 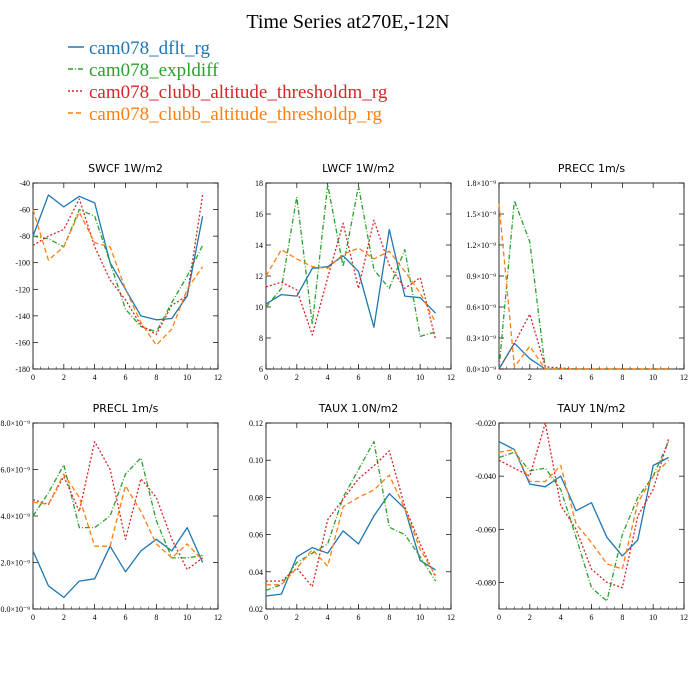 I want to click on y-tick-label: 1.8×10⁻⁹, so click(x=481, y=183).